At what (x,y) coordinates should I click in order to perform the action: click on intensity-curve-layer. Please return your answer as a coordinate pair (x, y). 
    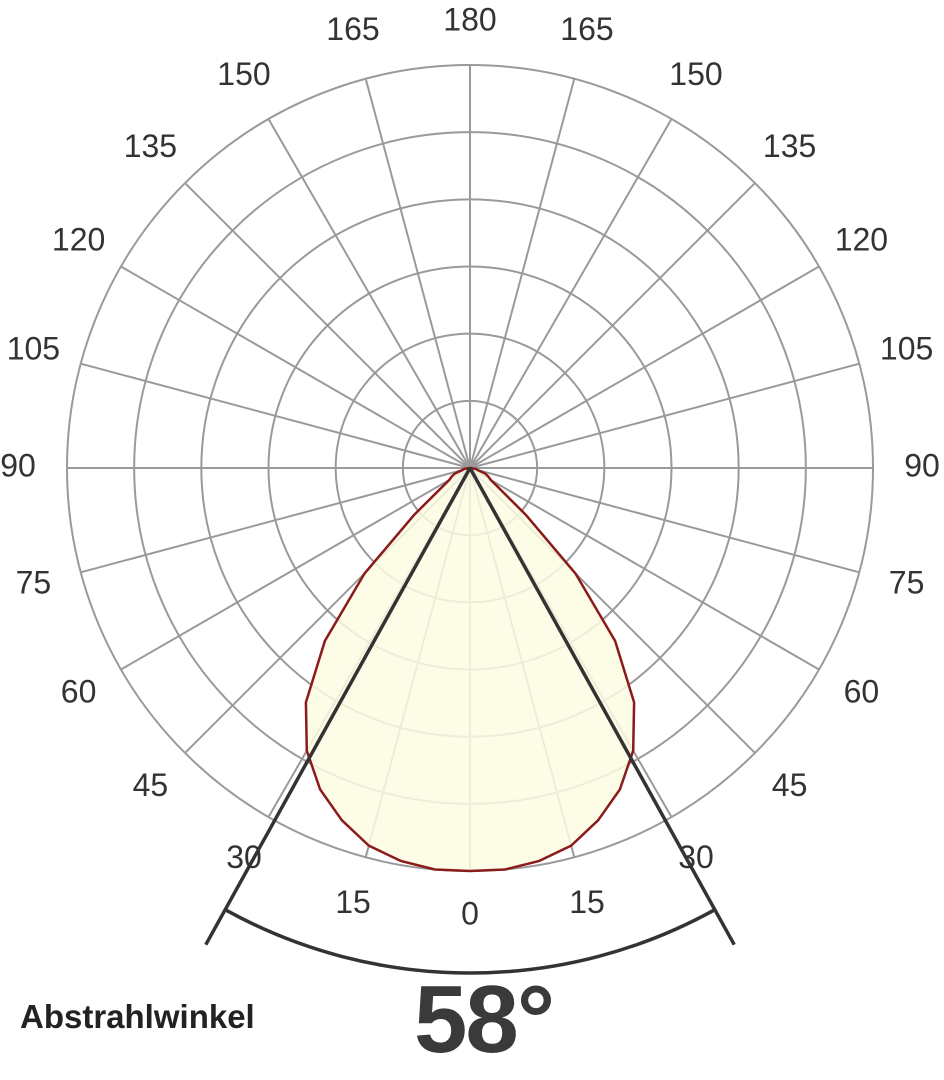
    Looking at the image, I should click on (470, 669).